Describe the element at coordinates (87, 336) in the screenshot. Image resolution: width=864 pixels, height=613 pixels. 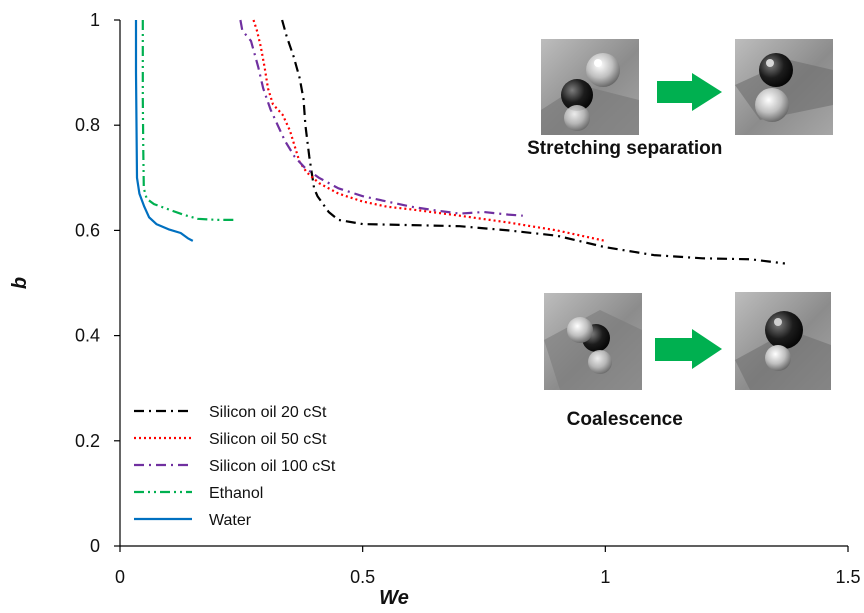
I see `y-tick-label: 0.4` at that location.